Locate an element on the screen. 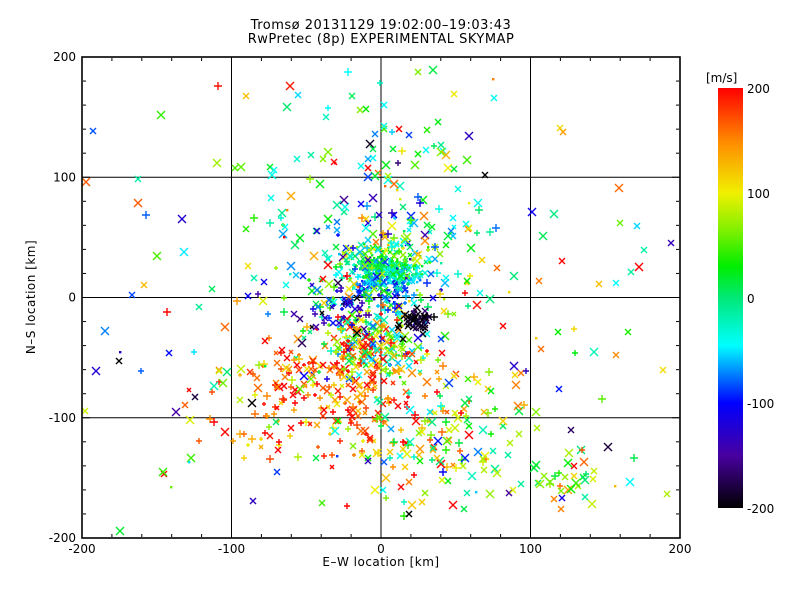 The image size is (800, 600). x-tick-label: -100 is located at coordinates (231, 549).